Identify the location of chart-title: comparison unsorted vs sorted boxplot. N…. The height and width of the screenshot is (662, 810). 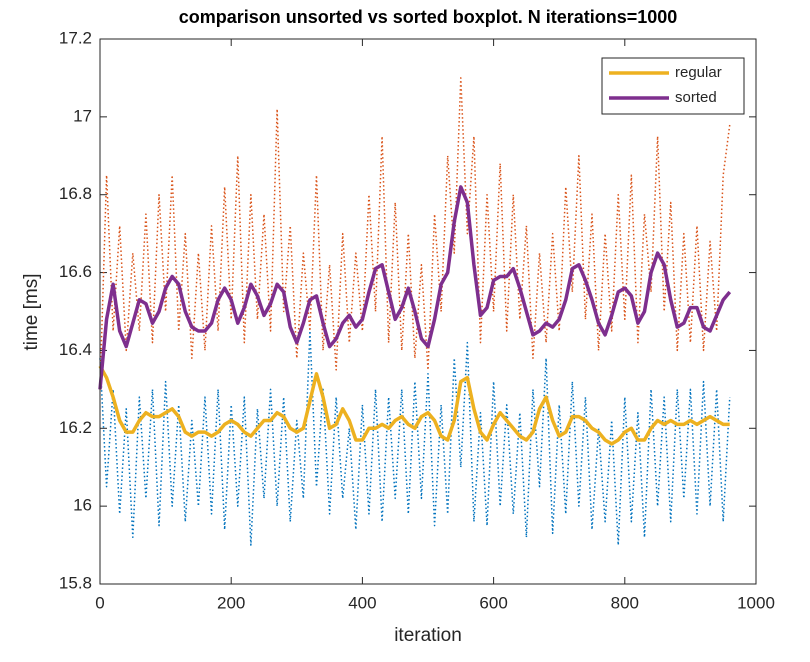
(428, 17).